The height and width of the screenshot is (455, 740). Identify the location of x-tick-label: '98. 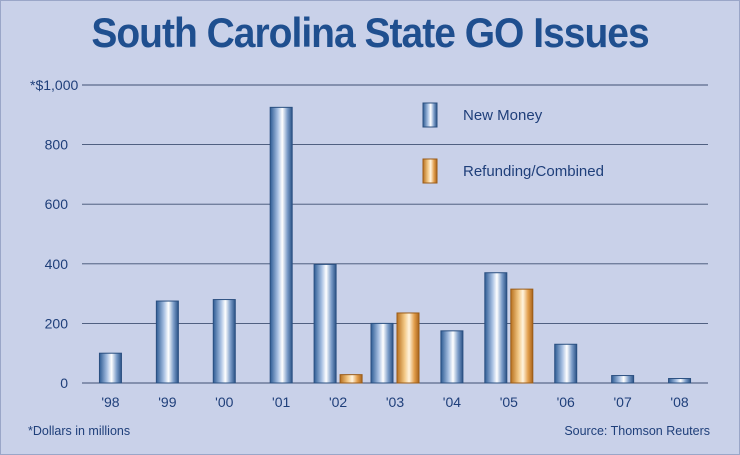
(110, 402).